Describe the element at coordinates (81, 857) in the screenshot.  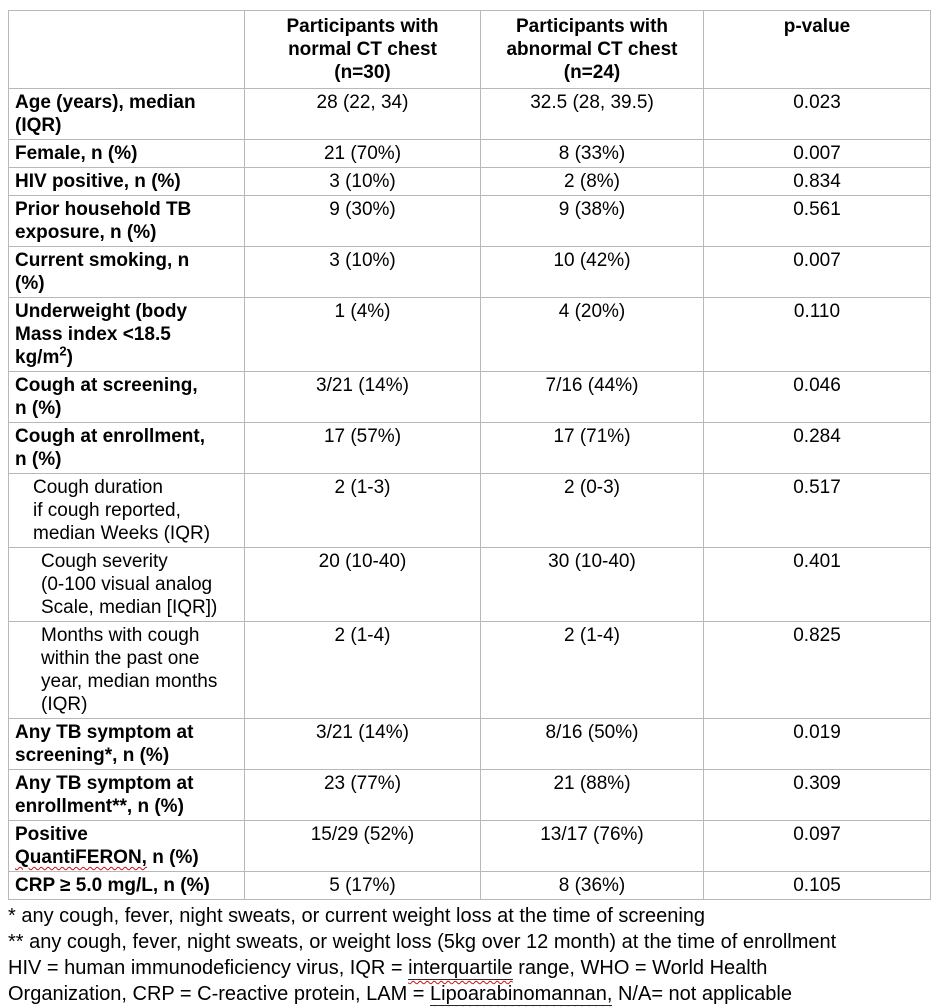
I see `spellcheck-flagged-word: QuantiFERON,` at that location.